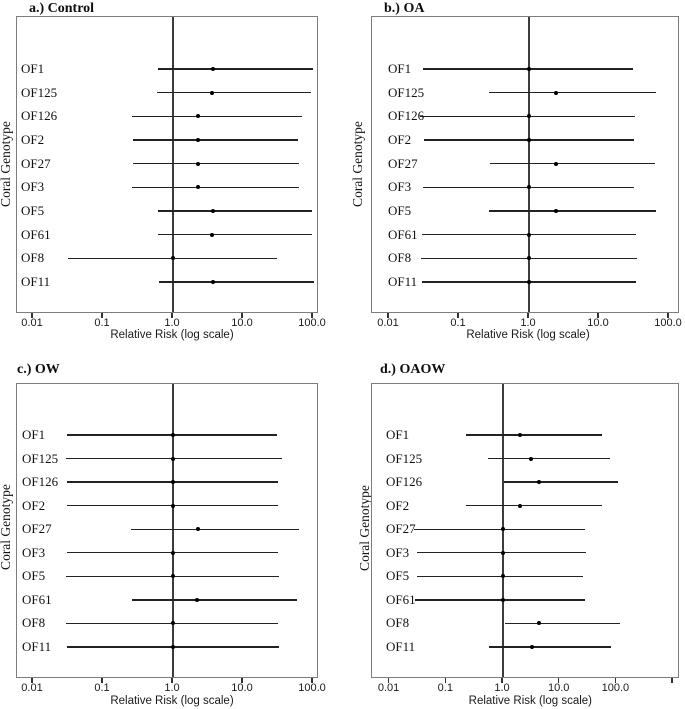 Image resolution: width=685 pixels, height=709 pixels. Describe the element at coordinates (38, 369) in the screenshot. I see `panel-title: c.) OW` at that location.